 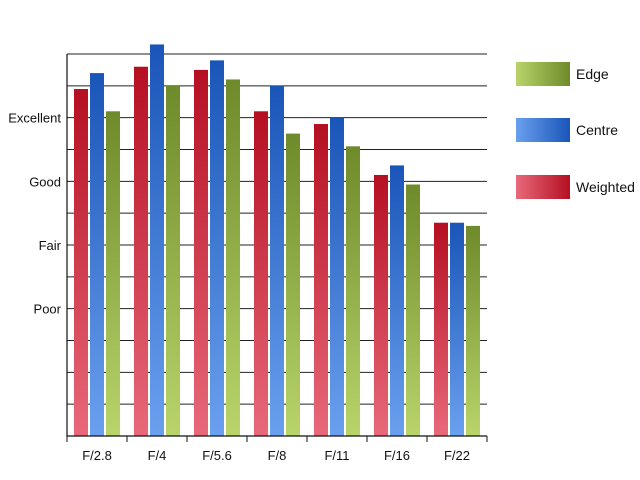 What do you see at coordinates (45, 181) in the screenshot?
I see `y-tick-label: Good` at bounding box center [45, 181].